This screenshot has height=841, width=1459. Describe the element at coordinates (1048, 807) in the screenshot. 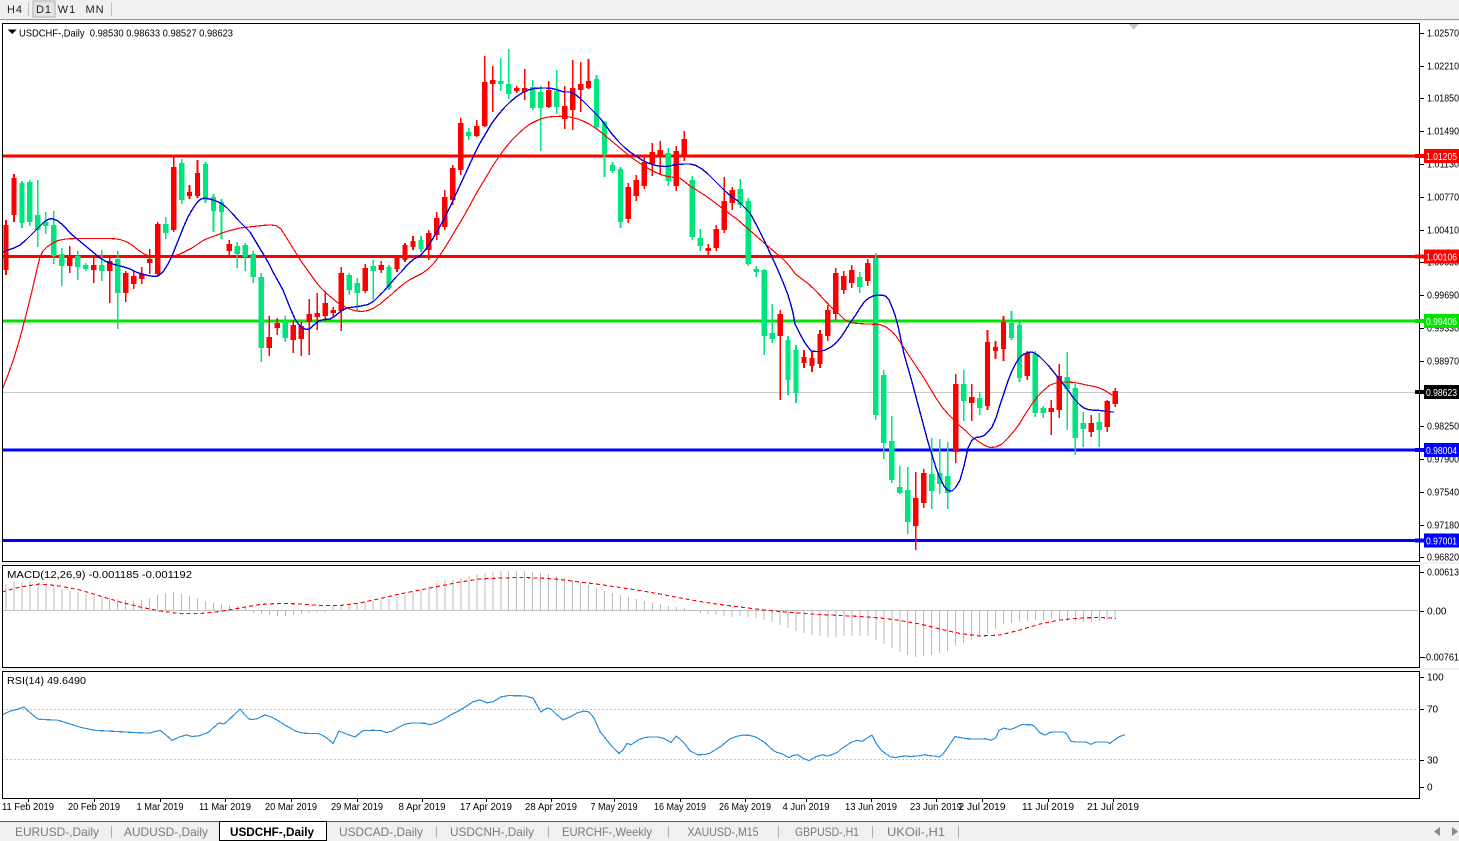

I see `svg-text: 11 Jul 2019` at that location.